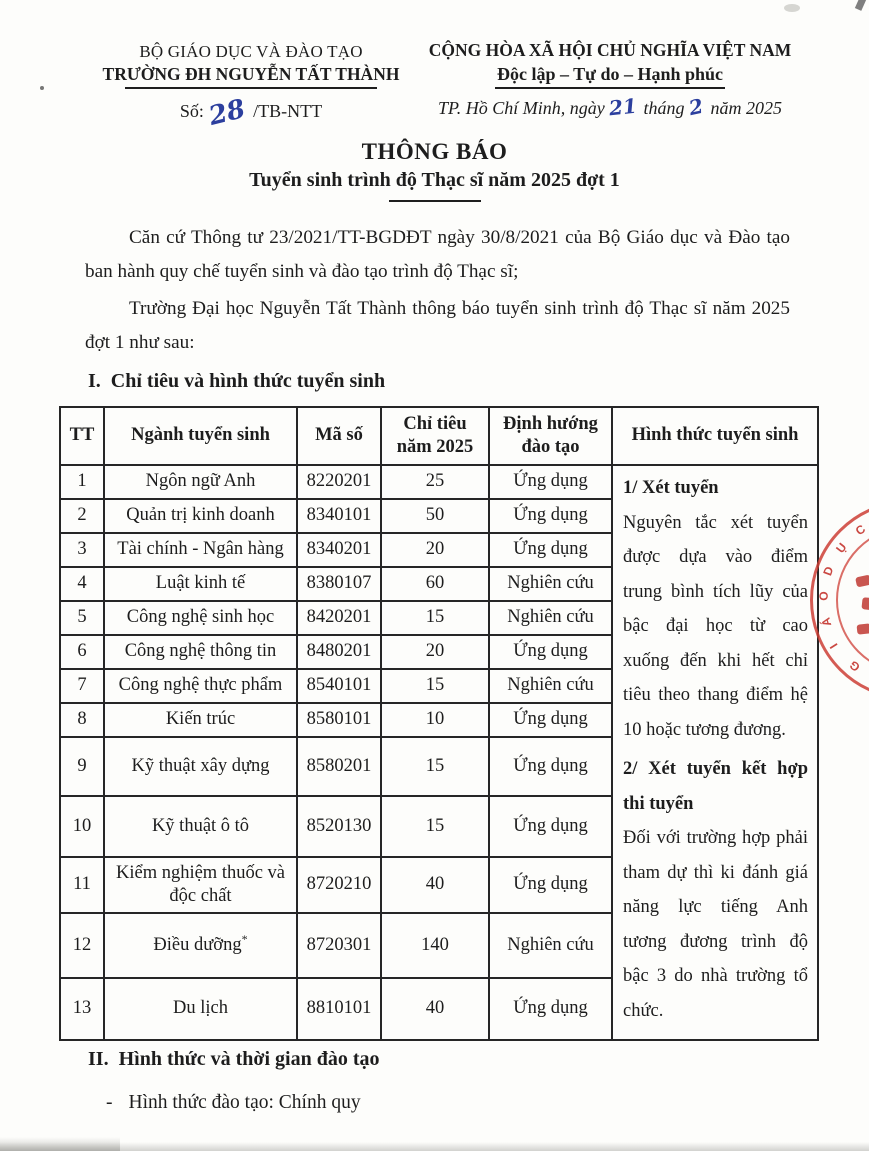  Describe the element at coordinates (696, 107) in the screenshot. I see `date-month-handwritten: 2` at that location.